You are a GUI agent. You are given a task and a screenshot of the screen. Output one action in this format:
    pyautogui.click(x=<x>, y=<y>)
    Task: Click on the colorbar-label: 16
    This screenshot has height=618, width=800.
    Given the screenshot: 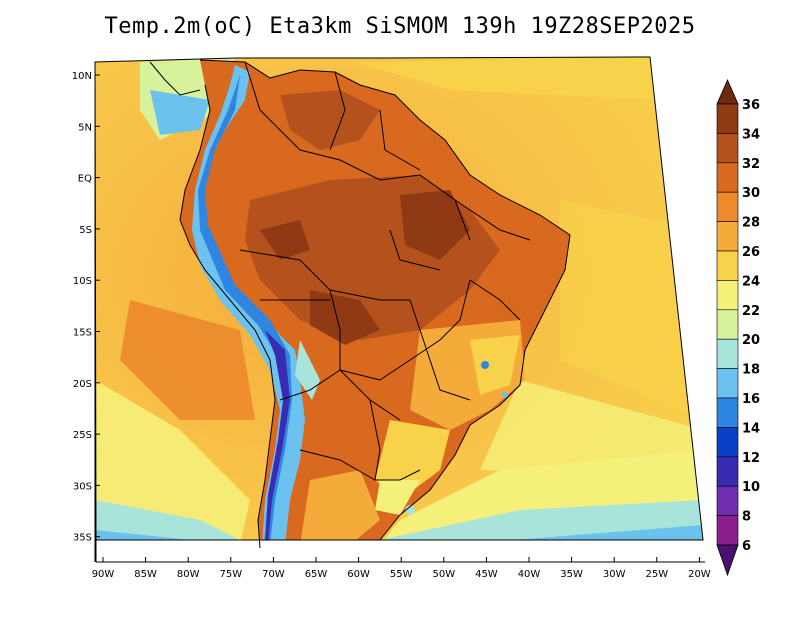 What is the action you would take?
    pyautogui.click(x=751, y=399)
    